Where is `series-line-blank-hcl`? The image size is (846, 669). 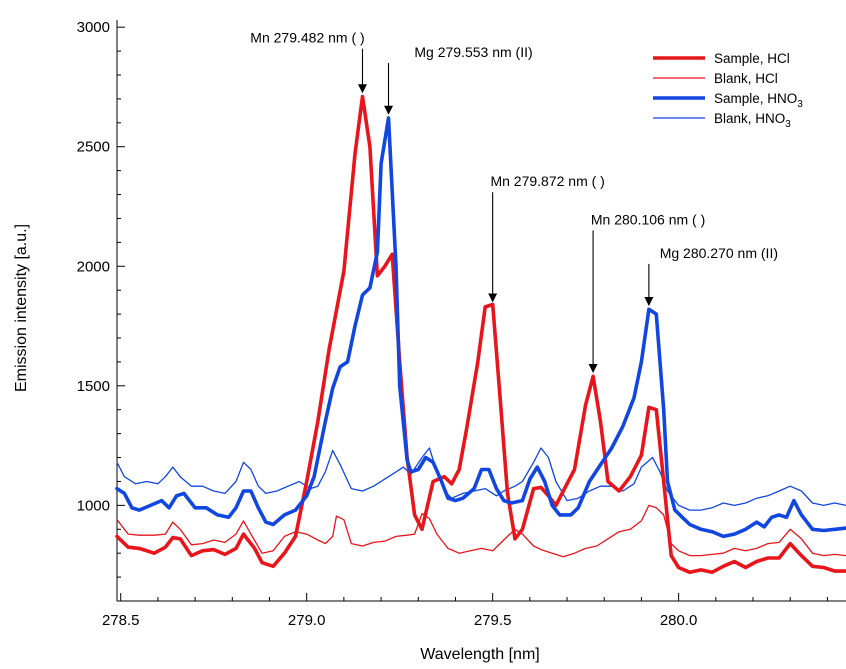 series-line-blank-hcl is located at coordinates (481, 531).